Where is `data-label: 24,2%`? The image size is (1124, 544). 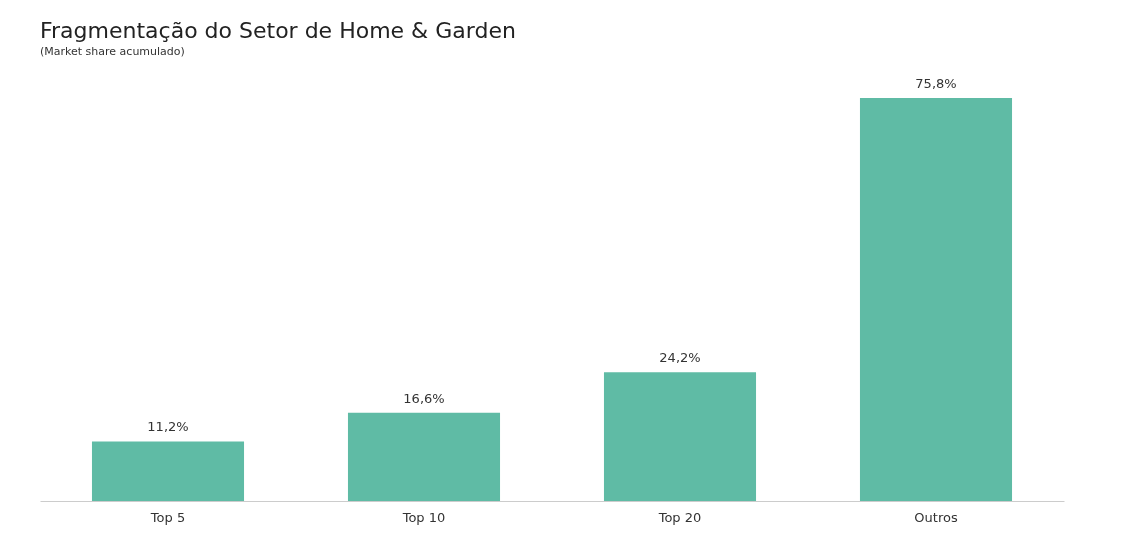 data-label: 24,2% is located at coordinates (680, 358).